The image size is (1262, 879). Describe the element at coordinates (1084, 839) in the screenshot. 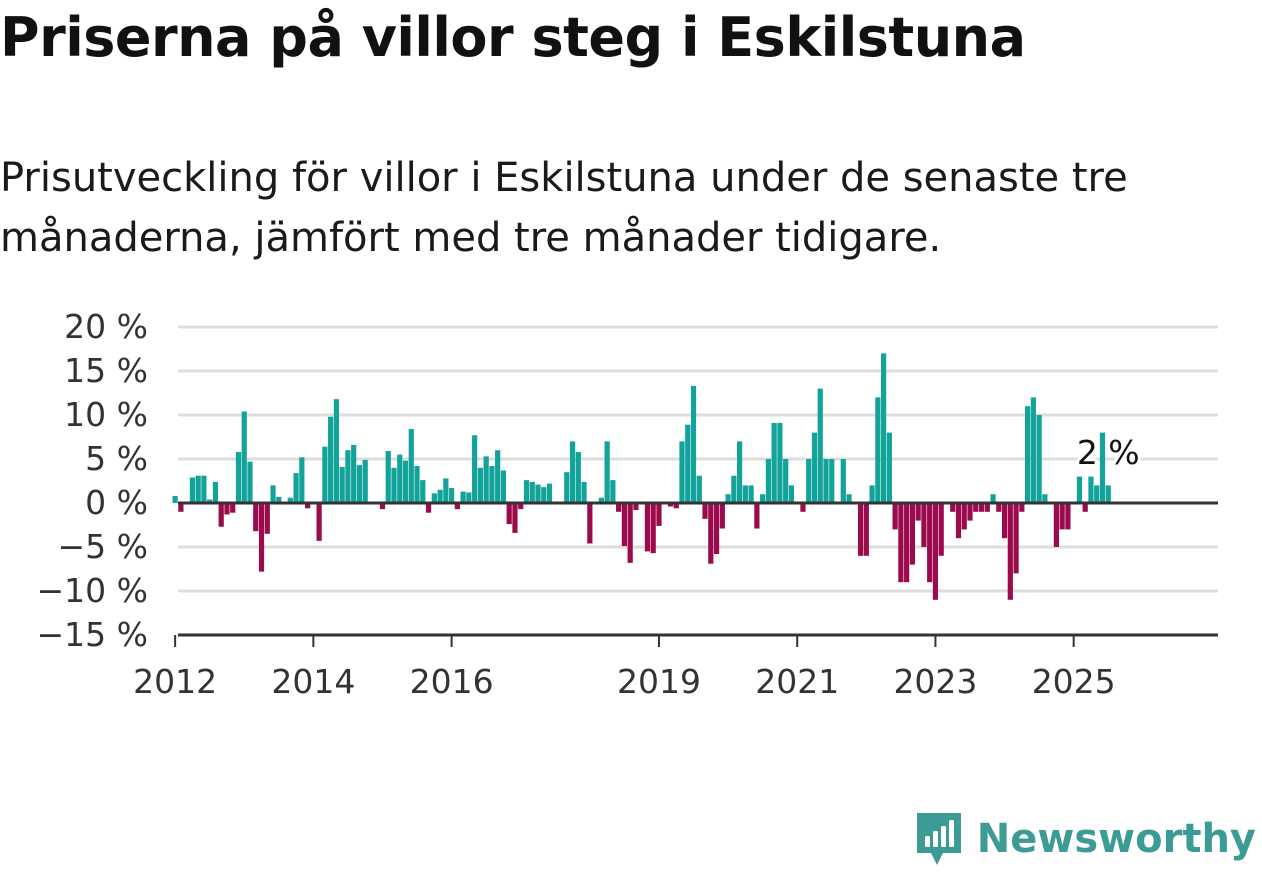

I see `brand-logo: Newsworthy` at that location.